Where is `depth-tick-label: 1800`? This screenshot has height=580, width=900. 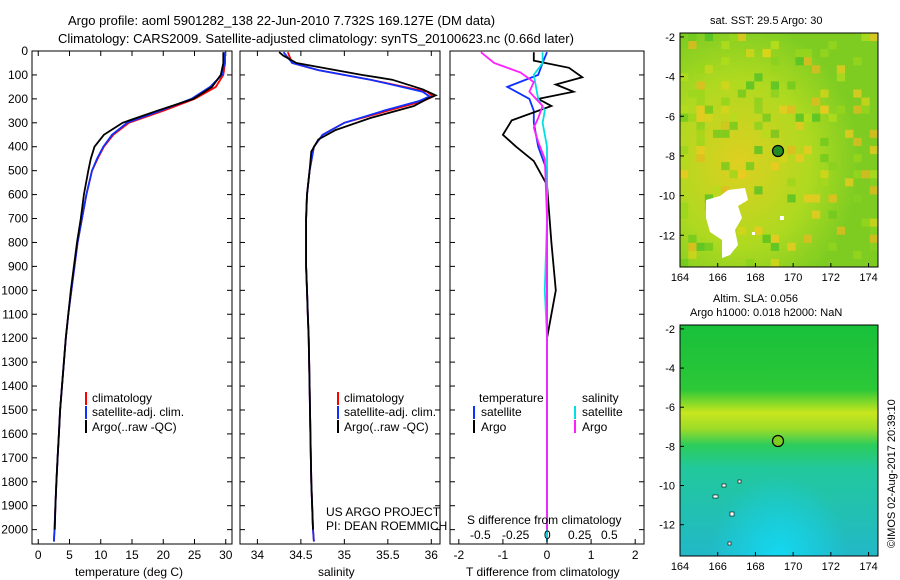
depth-tick-label: 1800 is located at coordinates (14, 482).